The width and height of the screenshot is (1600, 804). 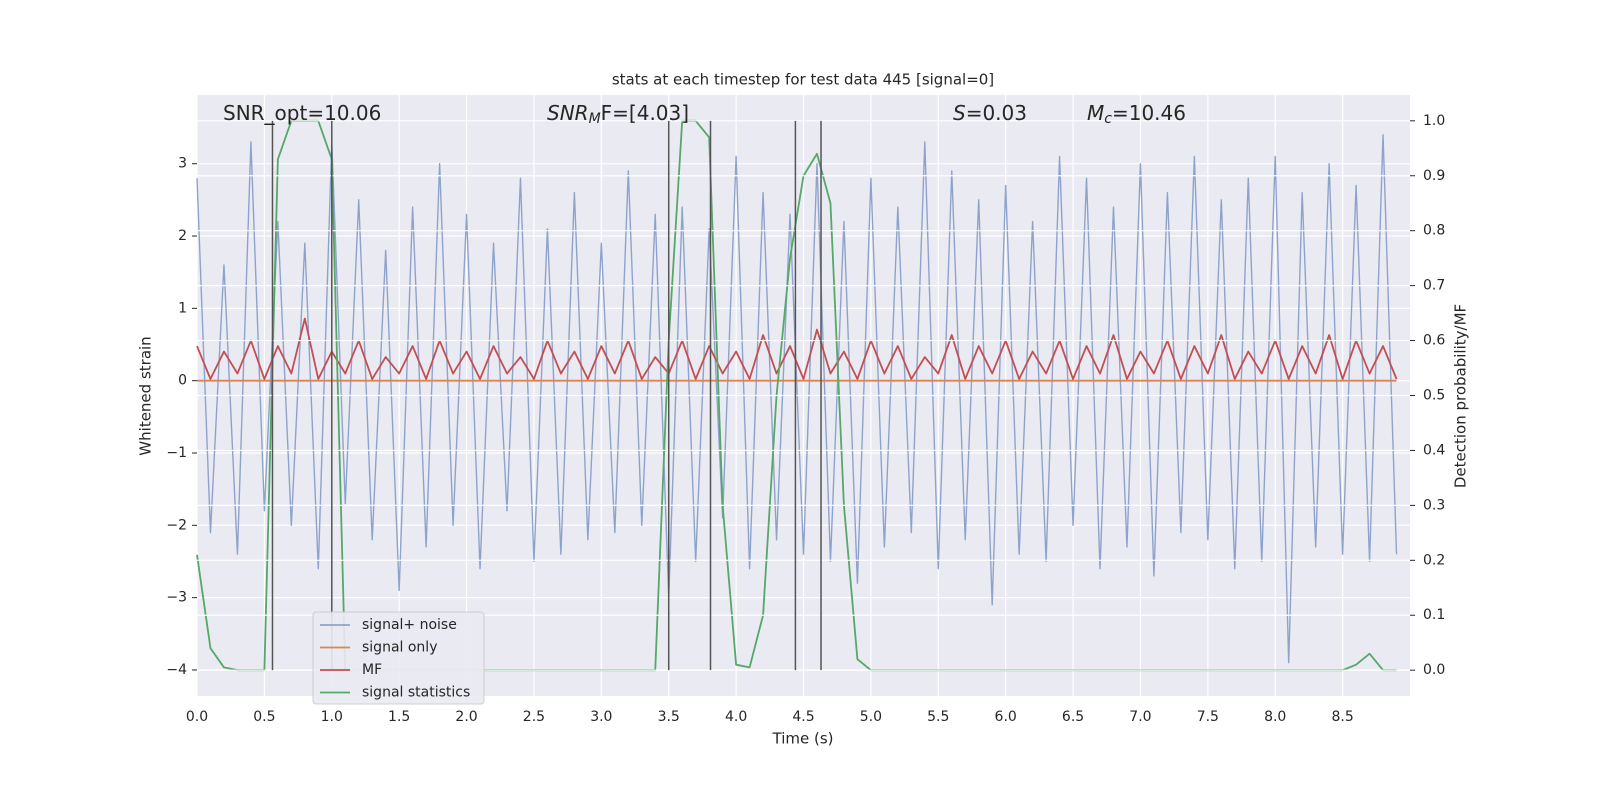 What do you see at coordinates (182, 164) in the screenshot?
I see `y-tick-label: 3` at bounding box center [182, 164].